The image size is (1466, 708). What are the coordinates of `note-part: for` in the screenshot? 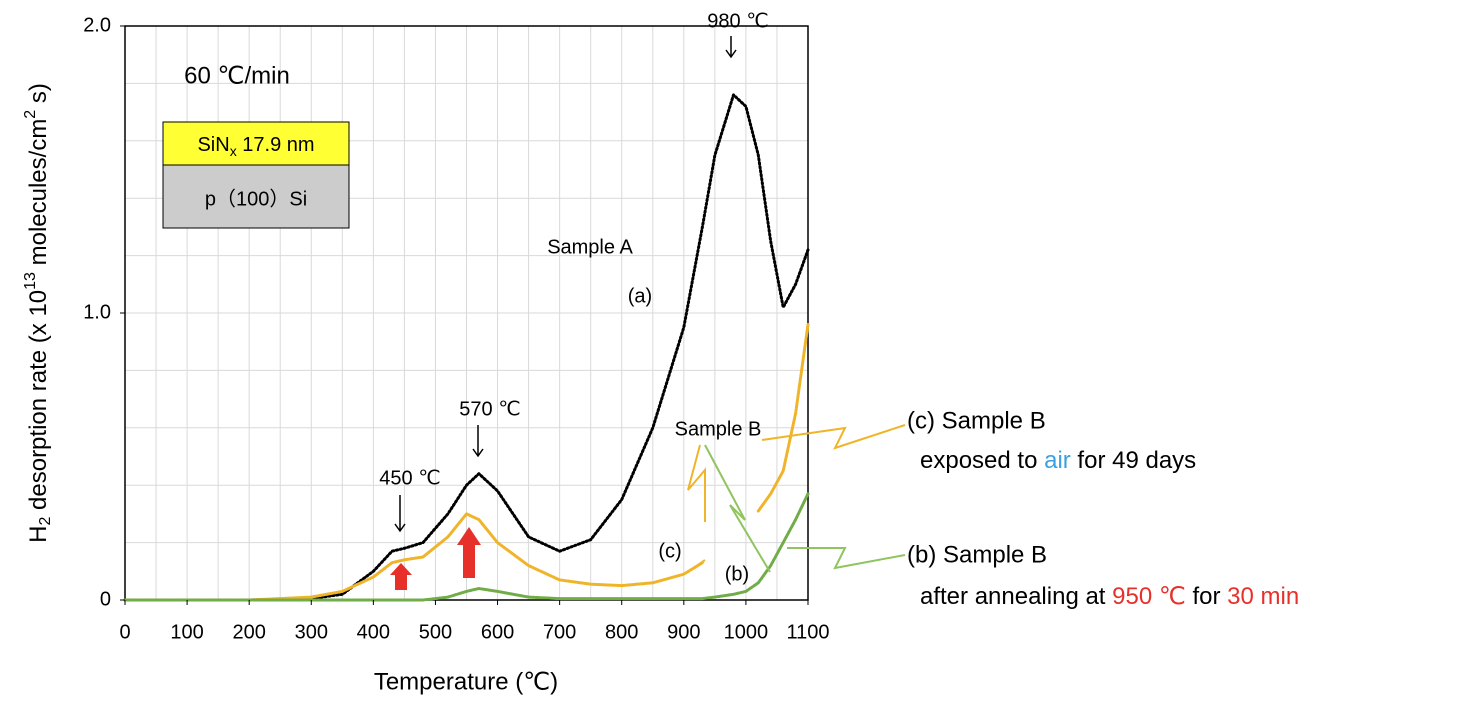 It's located at (1206, 596).